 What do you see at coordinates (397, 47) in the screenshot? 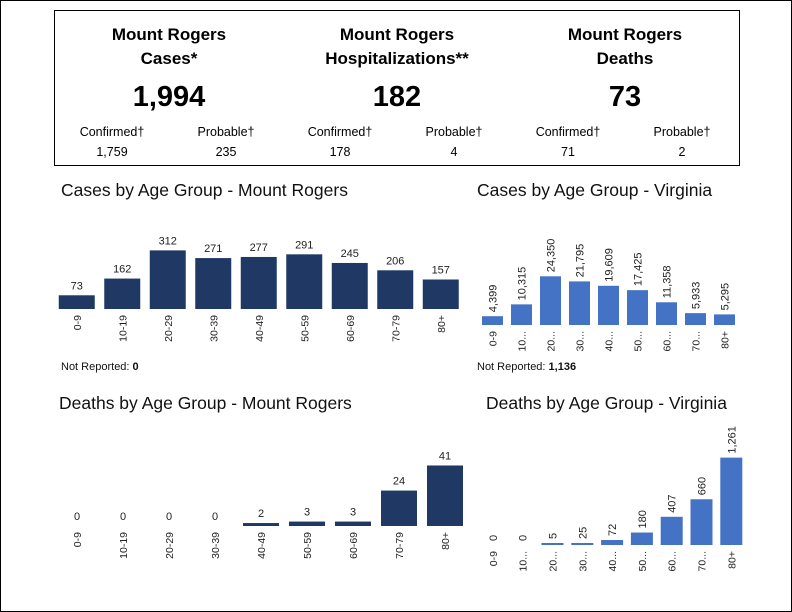
I see `metric-title: Mount Rogers Hospitalizations**` at bounding box center [397, 47].